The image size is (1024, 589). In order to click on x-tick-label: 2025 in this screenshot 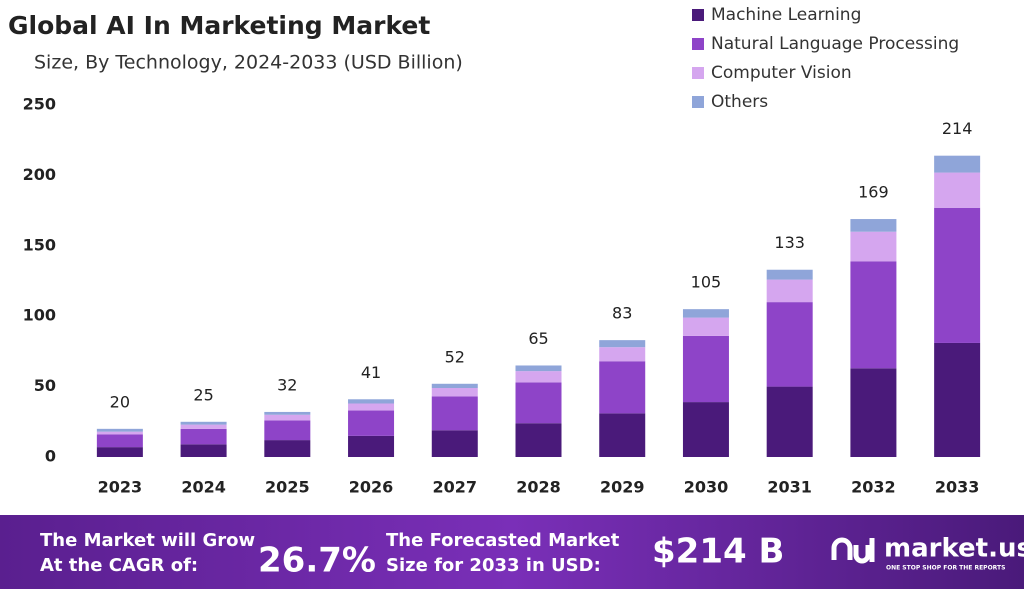, I will do `click(287, 487)`.